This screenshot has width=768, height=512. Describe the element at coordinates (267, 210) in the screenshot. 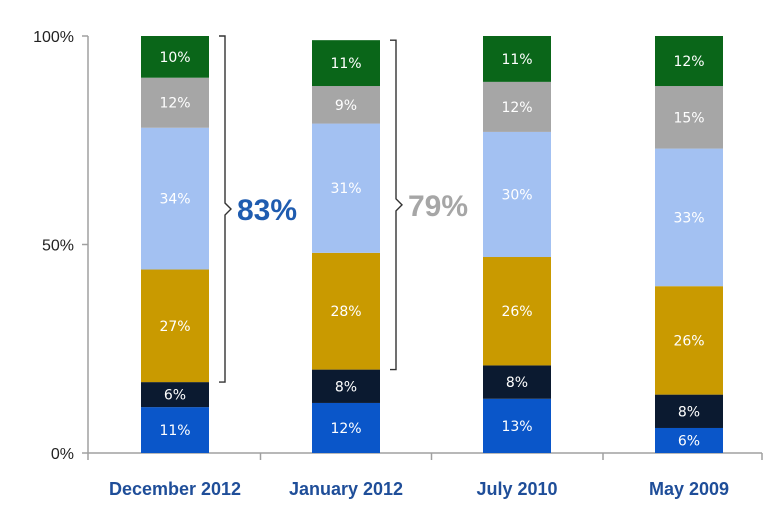

I see `bracket-callout-label: 83%` at that location.